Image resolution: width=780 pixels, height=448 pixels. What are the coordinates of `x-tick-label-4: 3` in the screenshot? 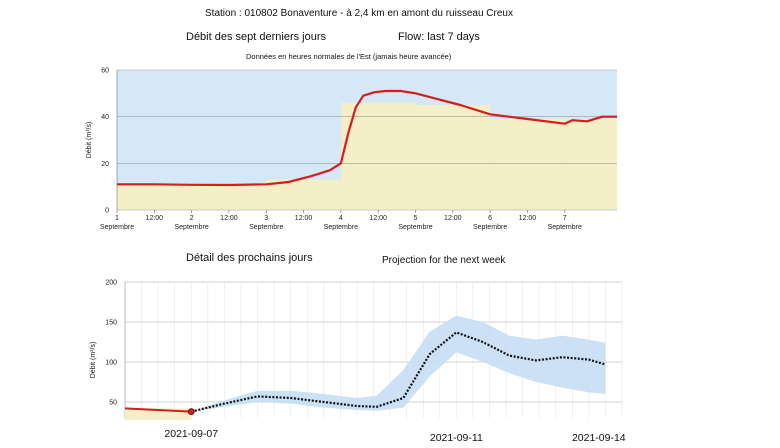 It's located at (266, 218).